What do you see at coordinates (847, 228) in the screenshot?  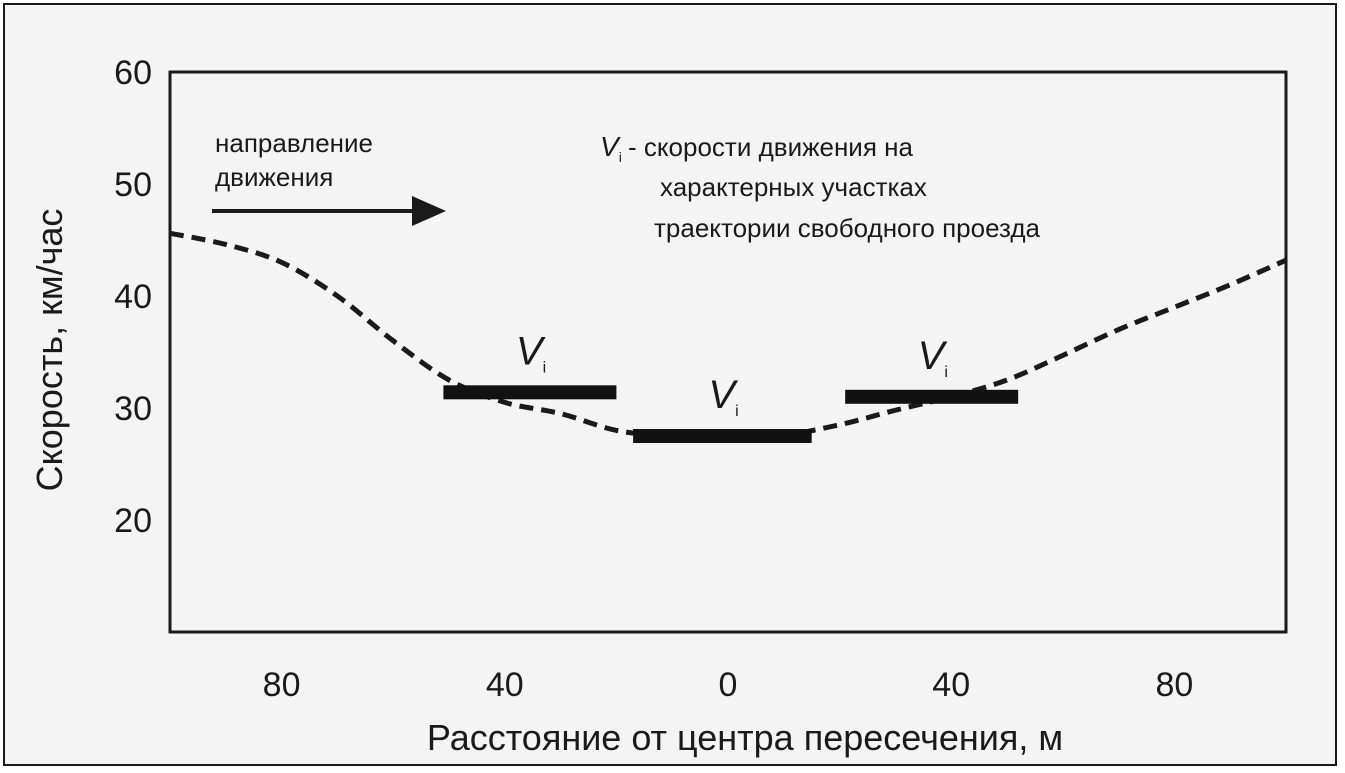 I see `legend-line-3: траектории свободного проезда` at bounding box center [847, 228].